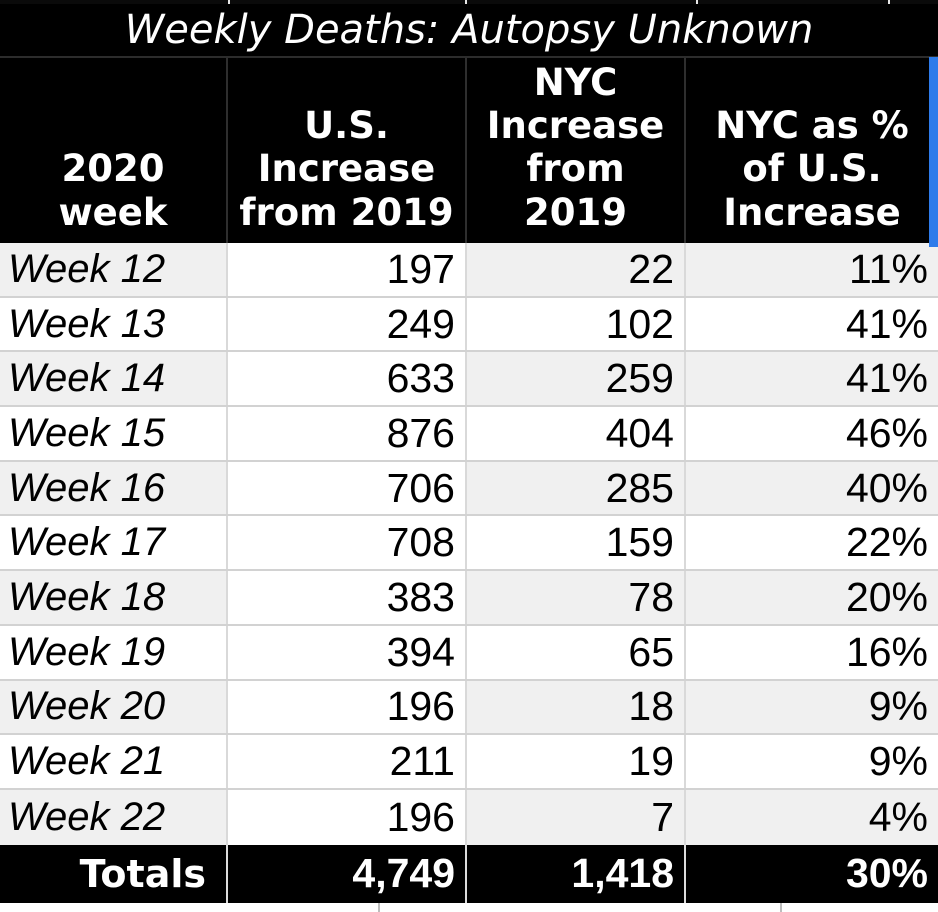  I want to click on header-nyc-pct: NYC as % of U.S. Increase, so click(812, 169).